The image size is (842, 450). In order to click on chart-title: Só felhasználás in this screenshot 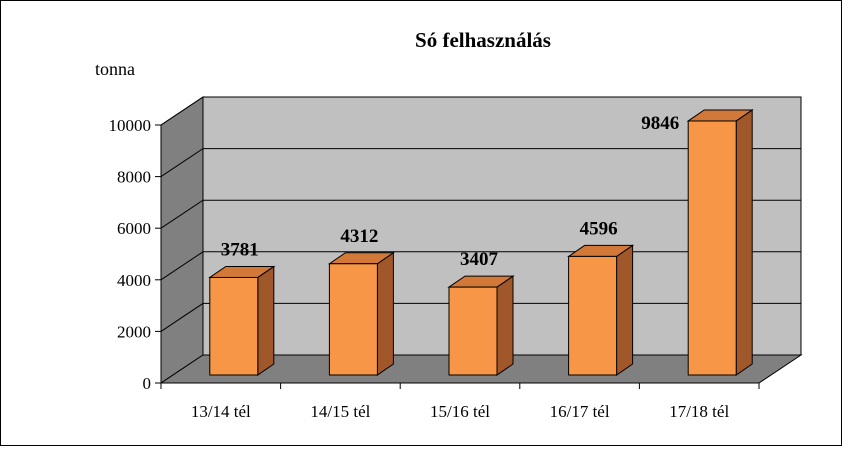, I will do `click(483, 40)`.